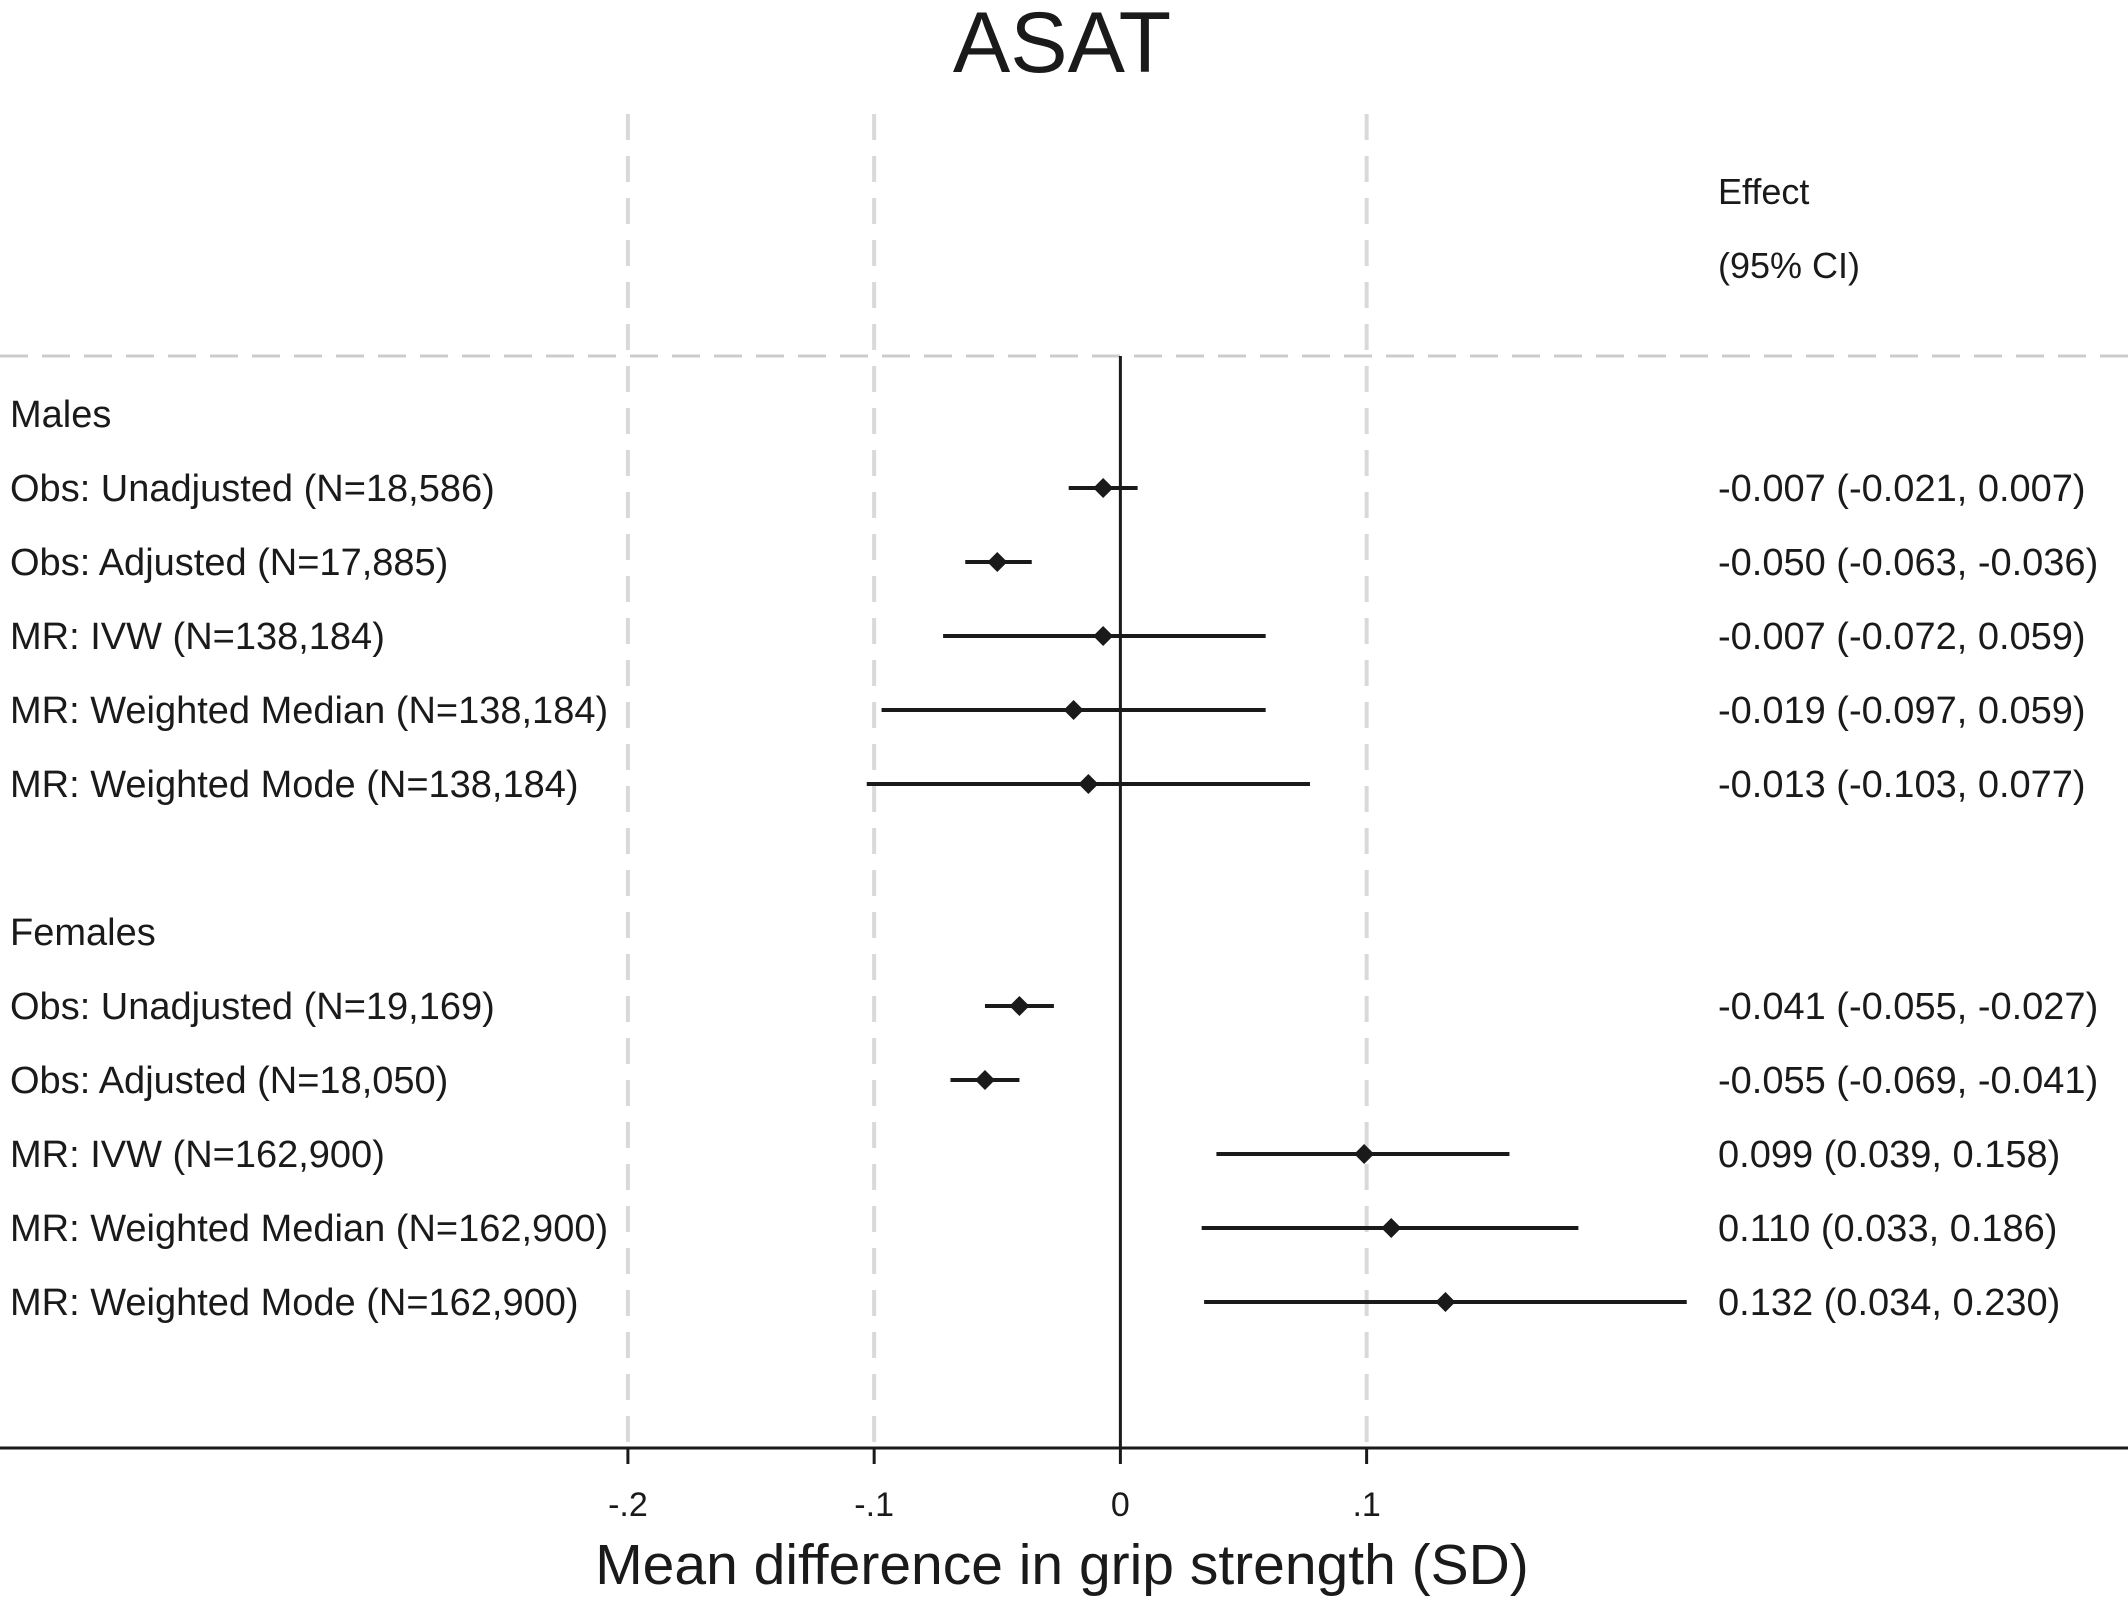 Image resolution: width=2128 pixels, height=1603 pixels. Describe the element at coordinates (994, 1486) in the screenshot. I see `x-axis-ticks: -.2 -.1 0 .1` at that location.